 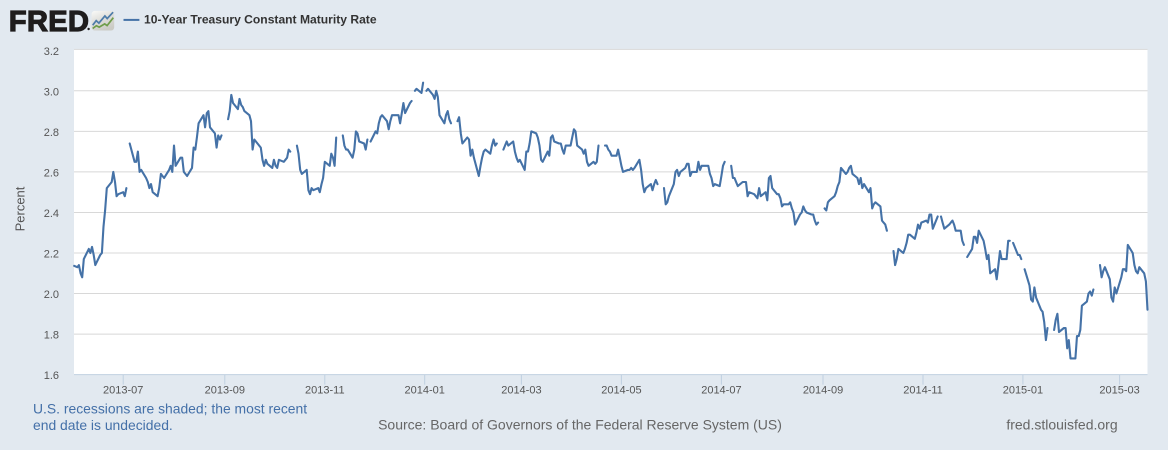 What do you see at coordinates (49, 22) in the screenshot?
I see `svg-text: FRED` at bounding box center [49, 22].